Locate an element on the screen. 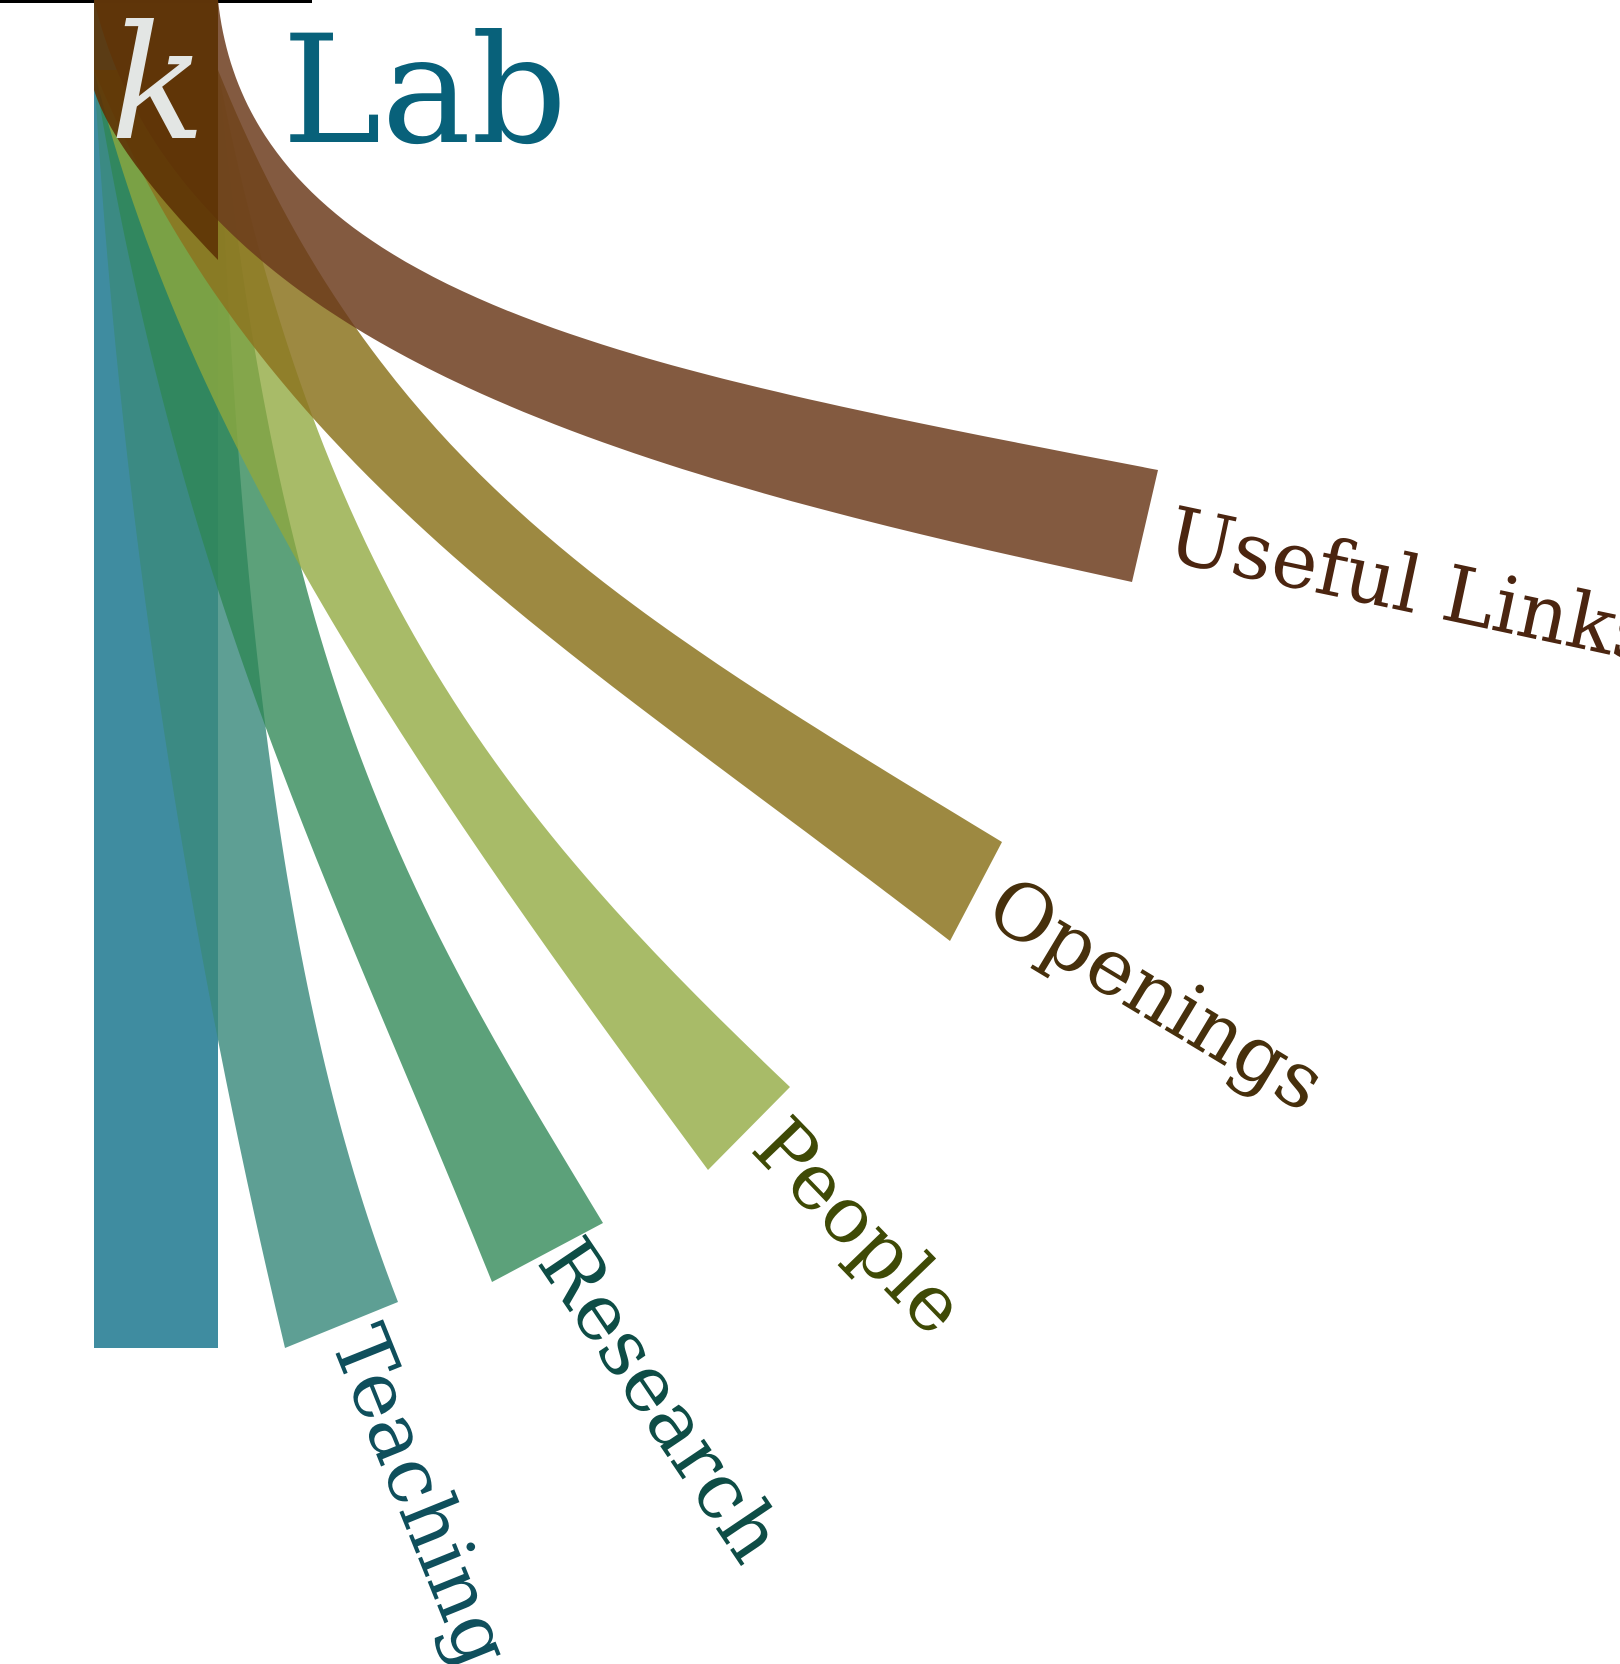 This screenshot has width=1620, height=1664. nav-research-label: Research is located at coordinates (660, 1400).